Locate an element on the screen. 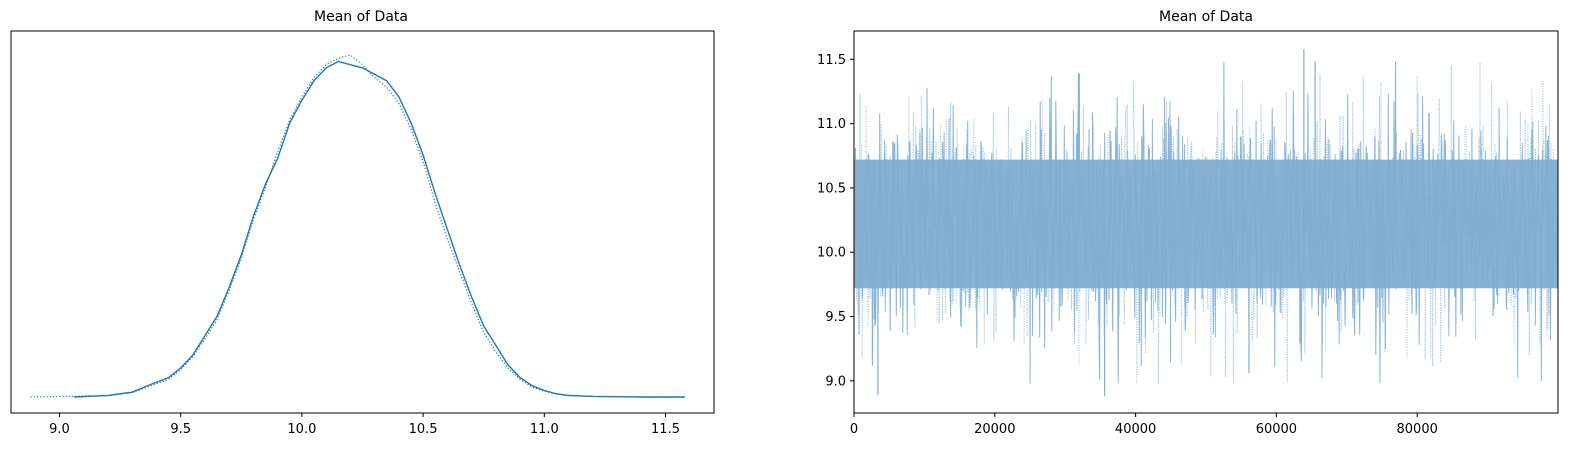 This screenshot has height=449, width=1569. trace-x-axis: 0 20000 40000 60000 80000 is located at coordinates (1144, 425).